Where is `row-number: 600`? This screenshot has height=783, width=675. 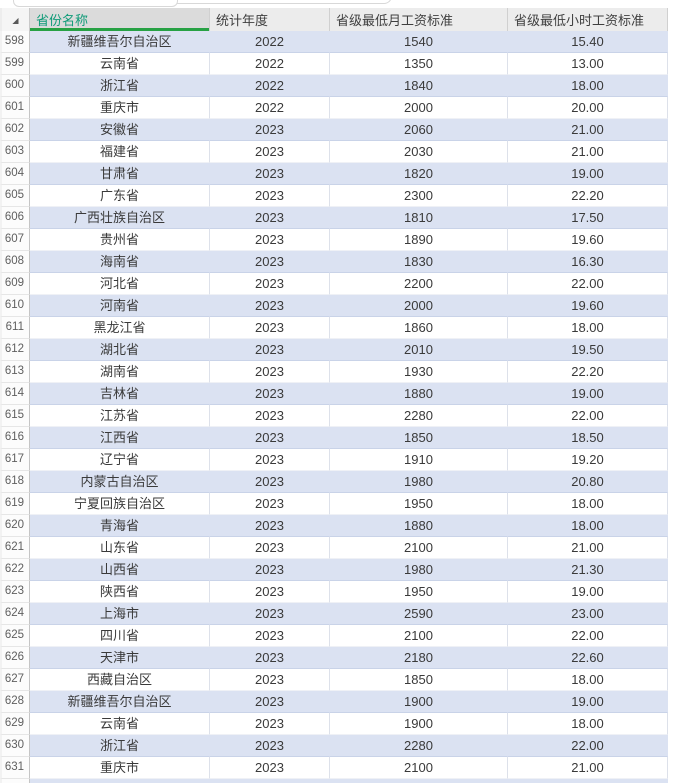
row-number: 600 is located at coordinates (15, 86).